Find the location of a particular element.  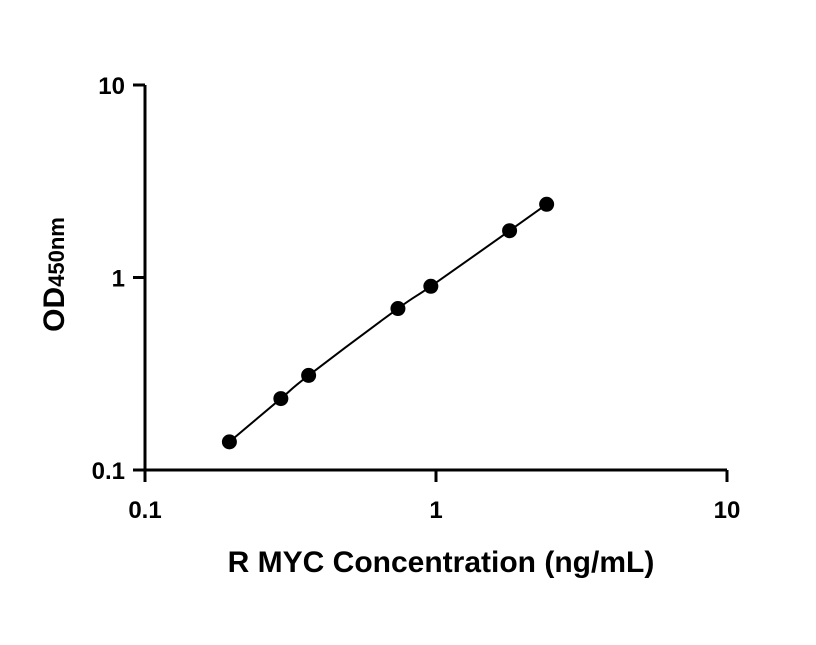

y-axis-title: OD450nm is located at coordinates (54, 274).